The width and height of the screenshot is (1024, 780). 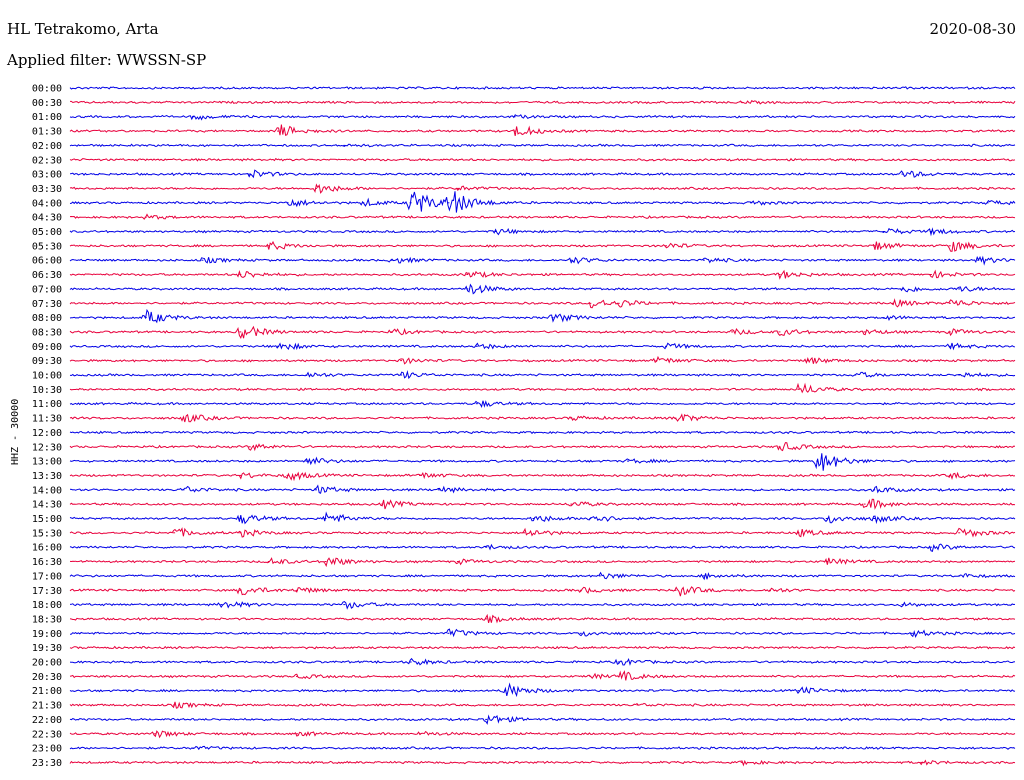 What do you see at coordinates (47, 361) in the screenshot?
I see `time-tick-label: 09:30` at bounding box center [47, 361].